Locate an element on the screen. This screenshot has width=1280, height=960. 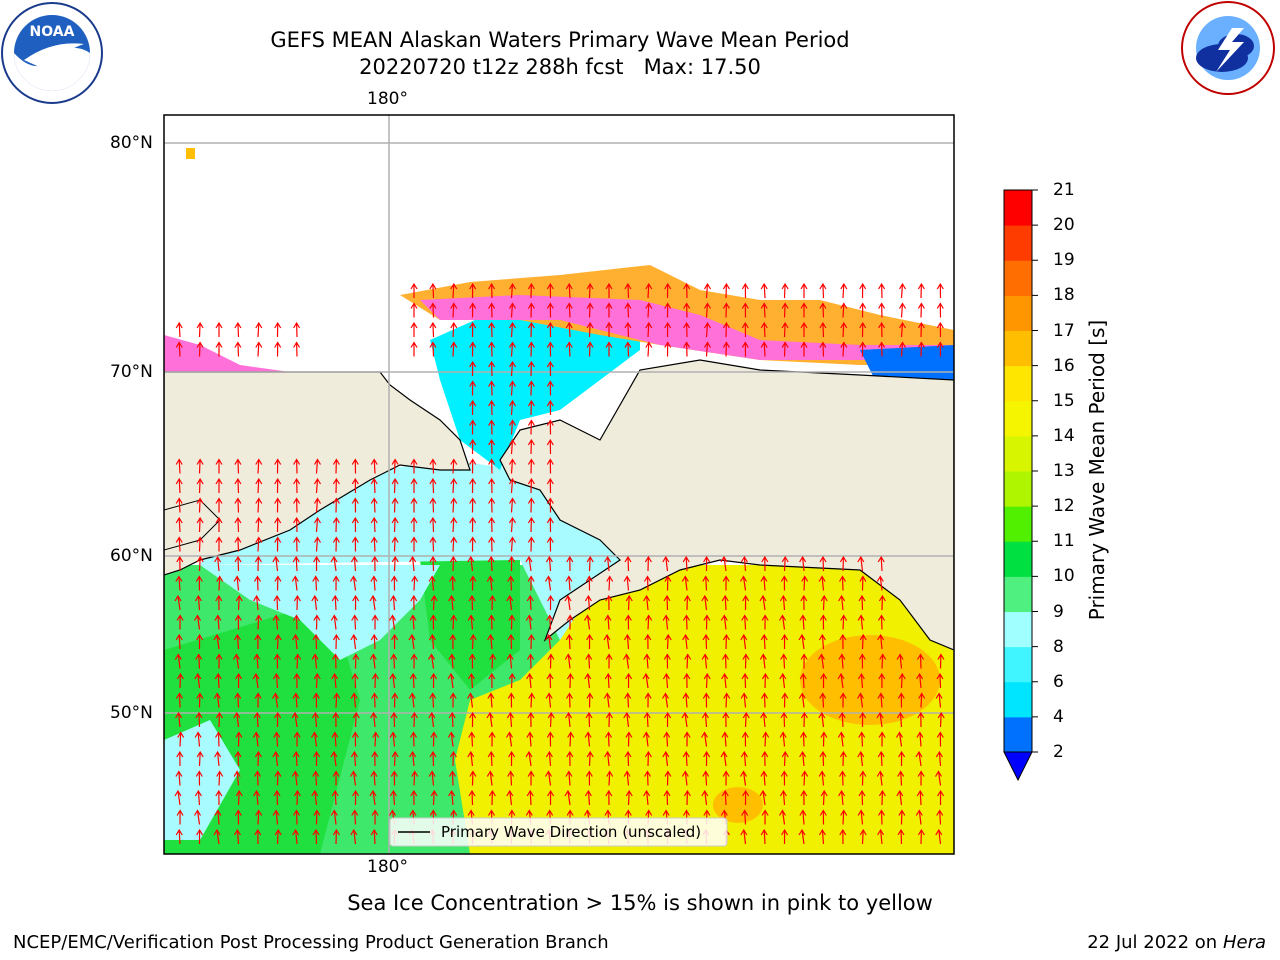
colorbar-tick-label: 10 is located at coordinates (1064, 576).